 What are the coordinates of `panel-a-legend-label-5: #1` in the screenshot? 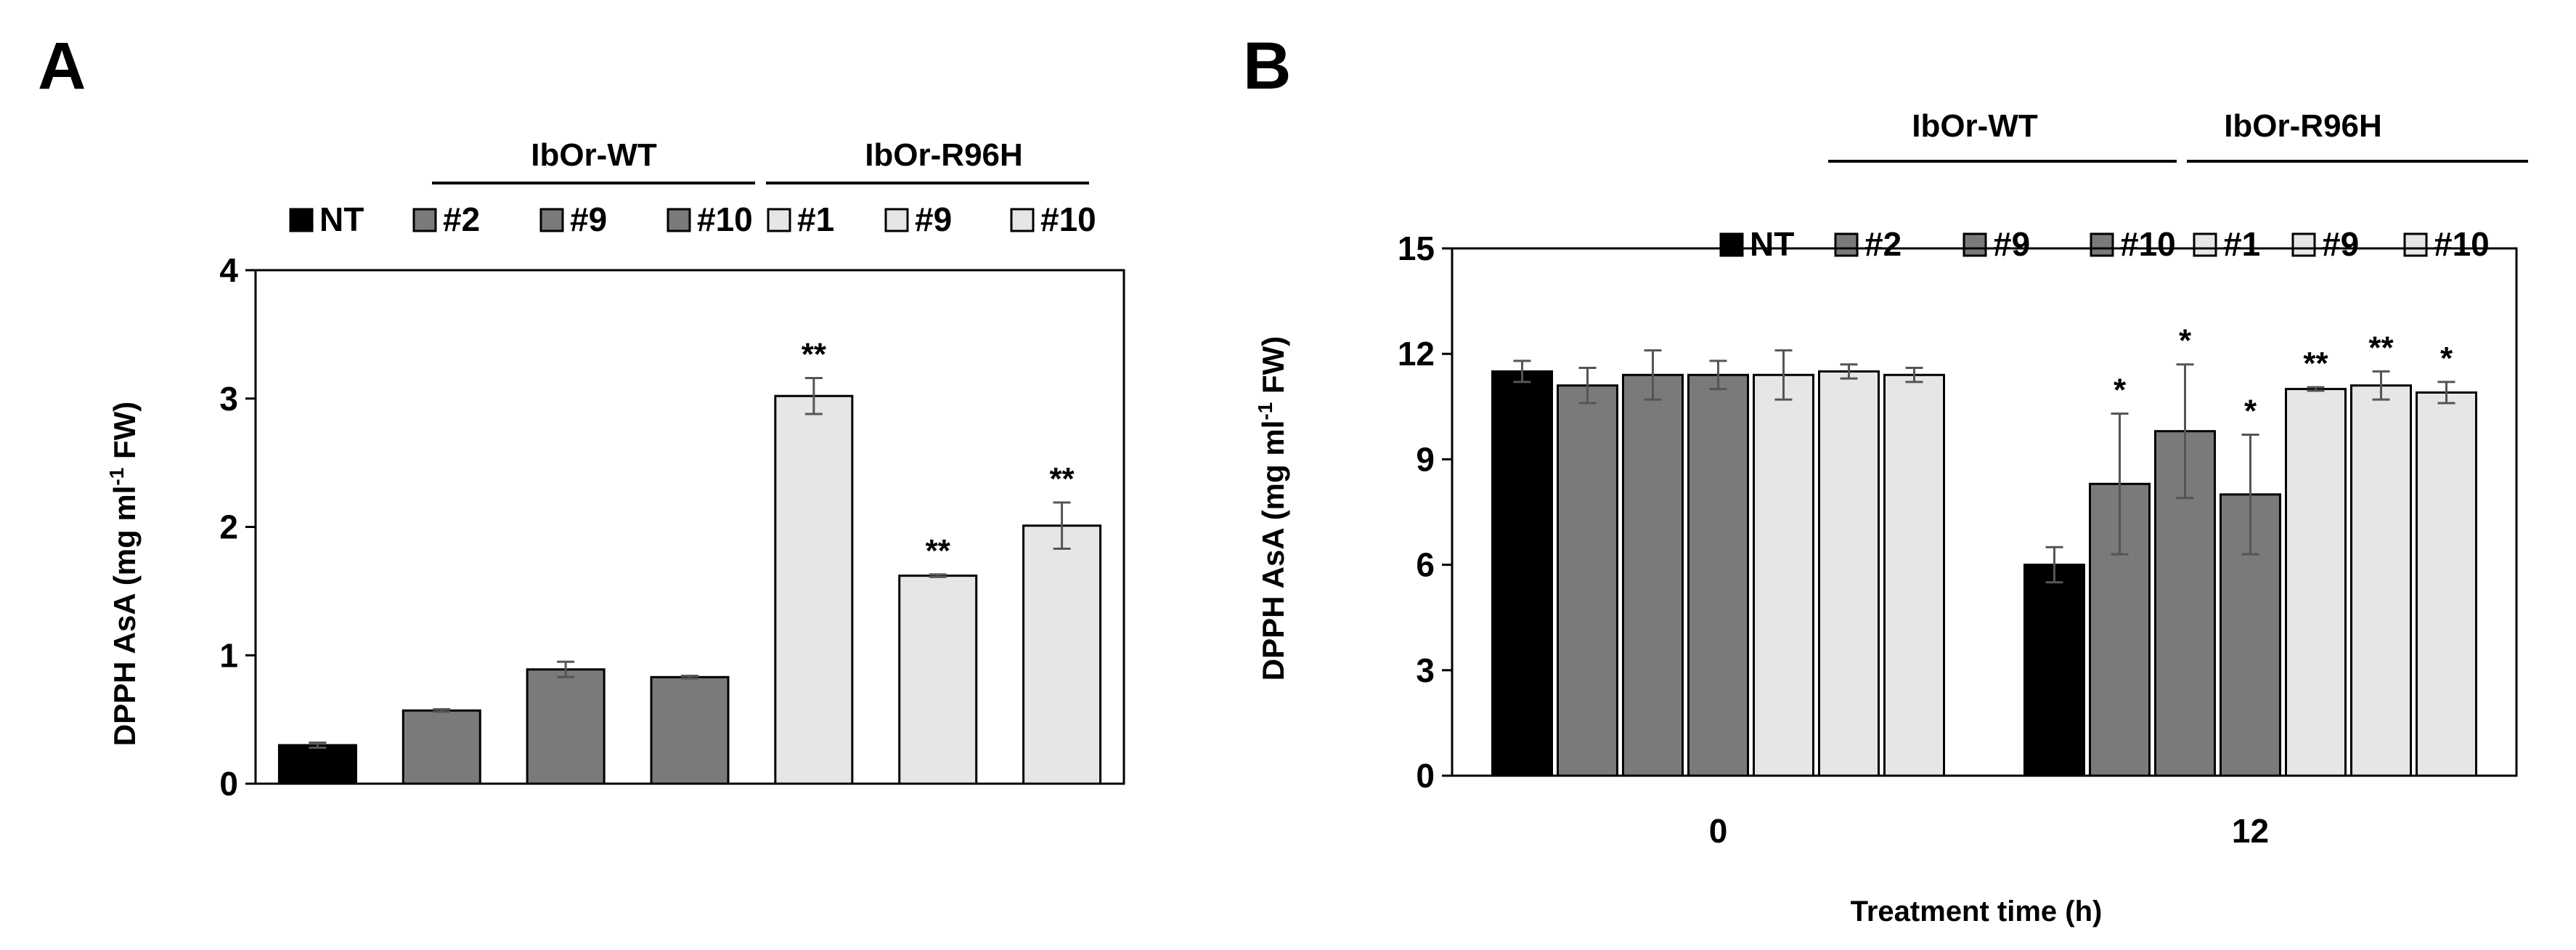 It's located at (815, 219).